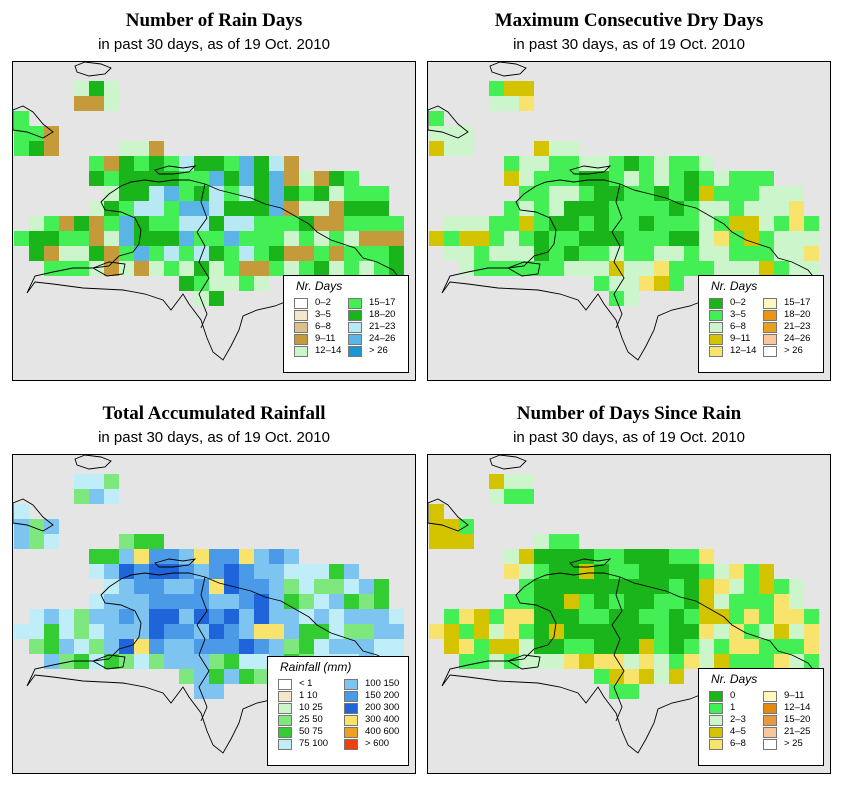 The height and width of the screenshot is (793, 853). What do you see at coordinates (382, 731) in the screenshot?
I see `legend-label: 400 600` at bounding box center [382, 731].